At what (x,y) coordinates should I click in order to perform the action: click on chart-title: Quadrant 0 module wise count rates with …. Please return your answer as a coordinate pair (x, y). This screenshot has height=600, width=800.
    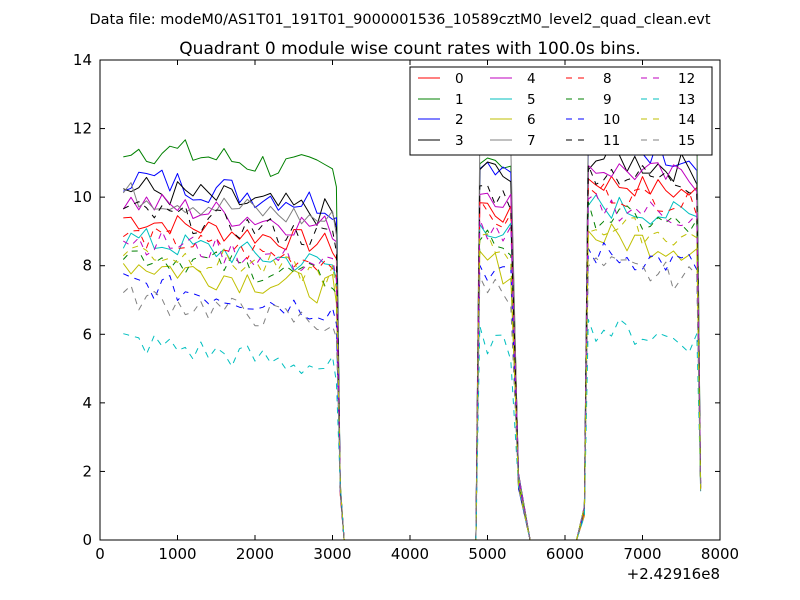
    Looking at the image, I should click on (409, 49).